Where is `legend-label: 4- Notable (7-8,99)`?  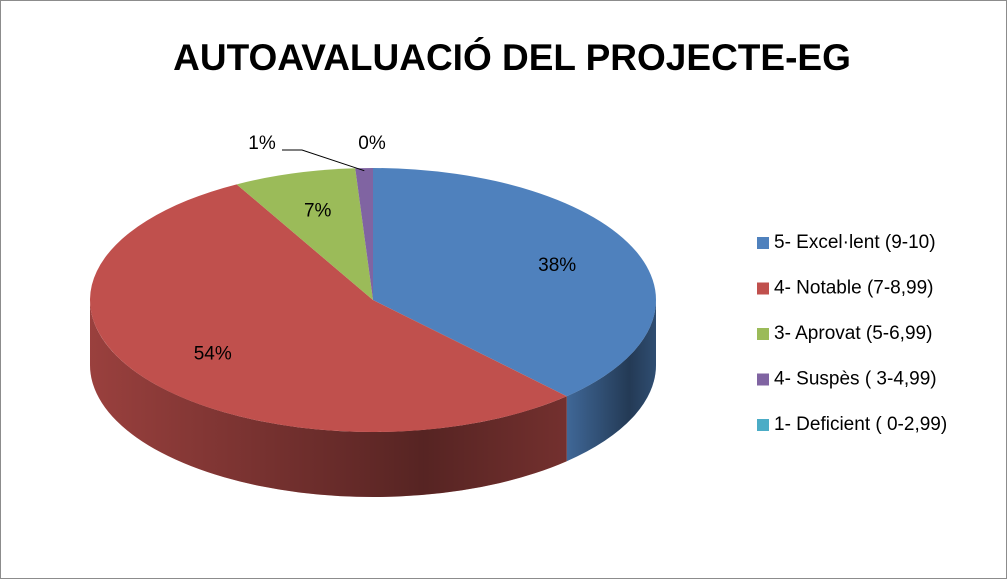
legend-label: 4- Notable (7-8,99) is located at coordinates (853, 288).